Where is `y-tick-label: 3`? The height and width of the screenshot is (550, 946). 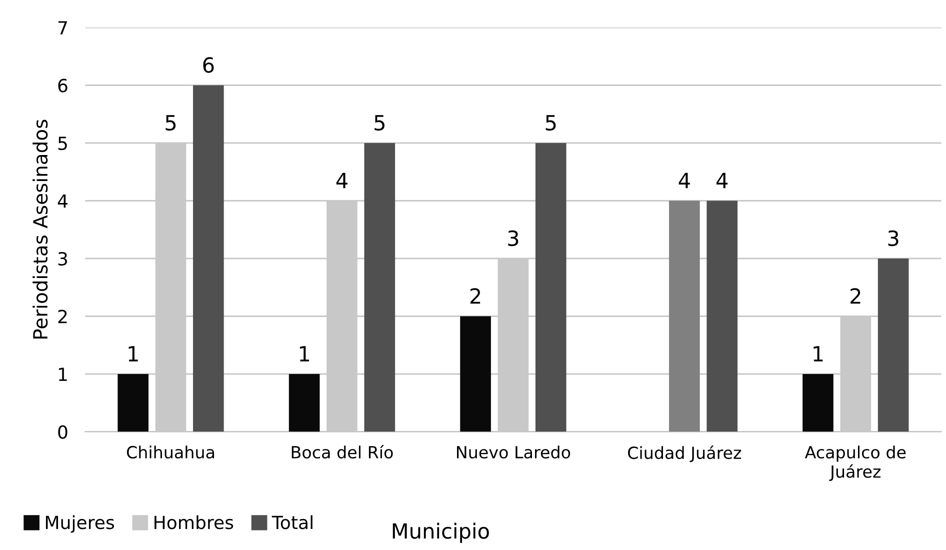
y-tick-label: 3 is located at coordinates (63, 259).